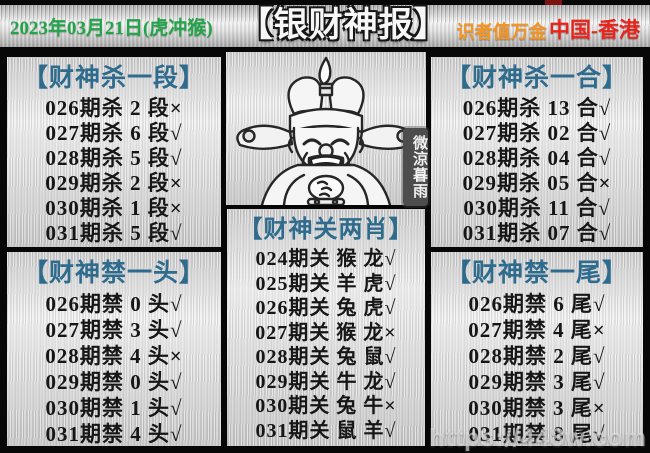 The width and height of the screenshot is (650, 453). I want to click on record-row: 027期杀 6 段√, so click(114, 133).